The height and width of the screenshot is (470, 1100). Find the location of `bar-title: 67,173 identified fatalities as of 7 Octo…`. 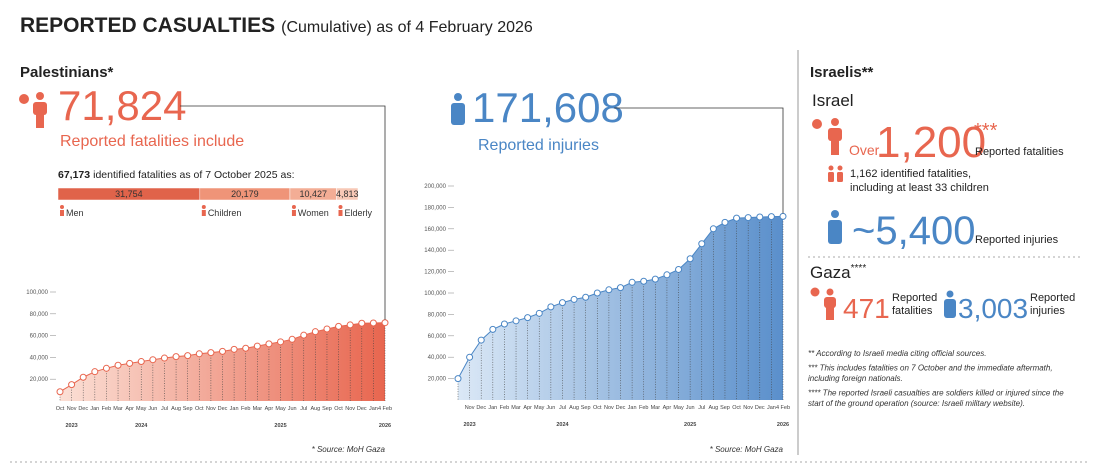

bar-title: 67,173 identified fatalities as of 7 Octo… is located at coordinates (176, 175).